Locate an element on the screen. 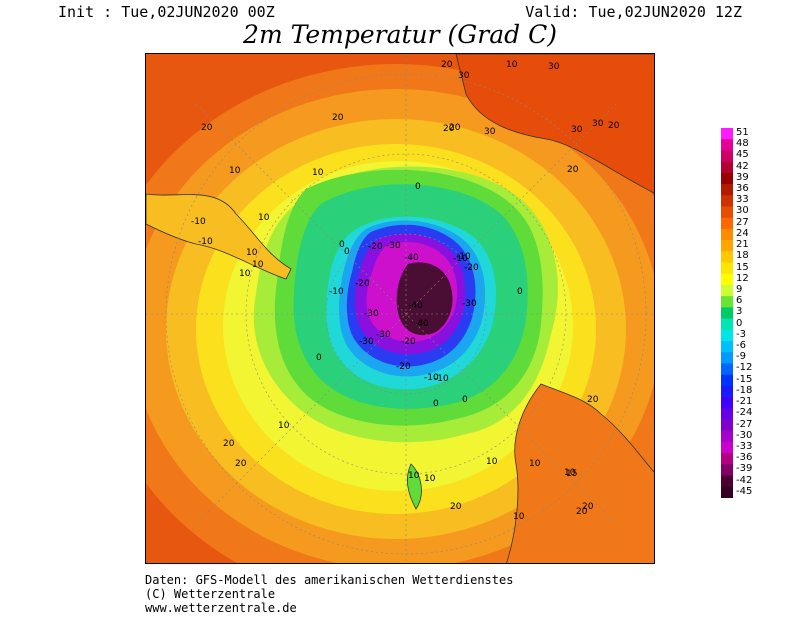 The image size is (800, 618). africa-landmass is located at coordinates (554, 124).